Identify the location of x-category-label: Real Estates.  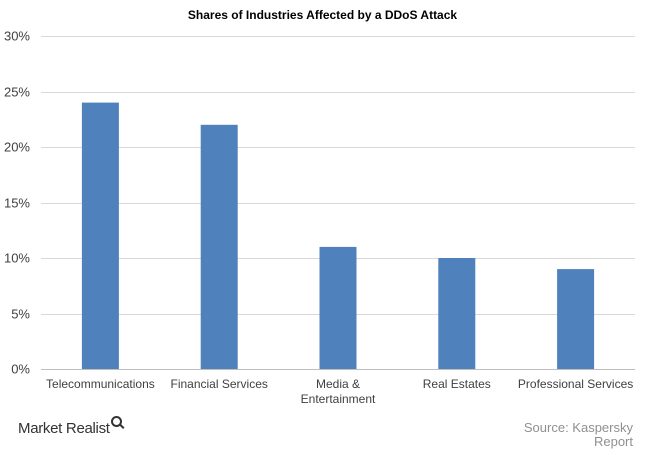
(457, 384).